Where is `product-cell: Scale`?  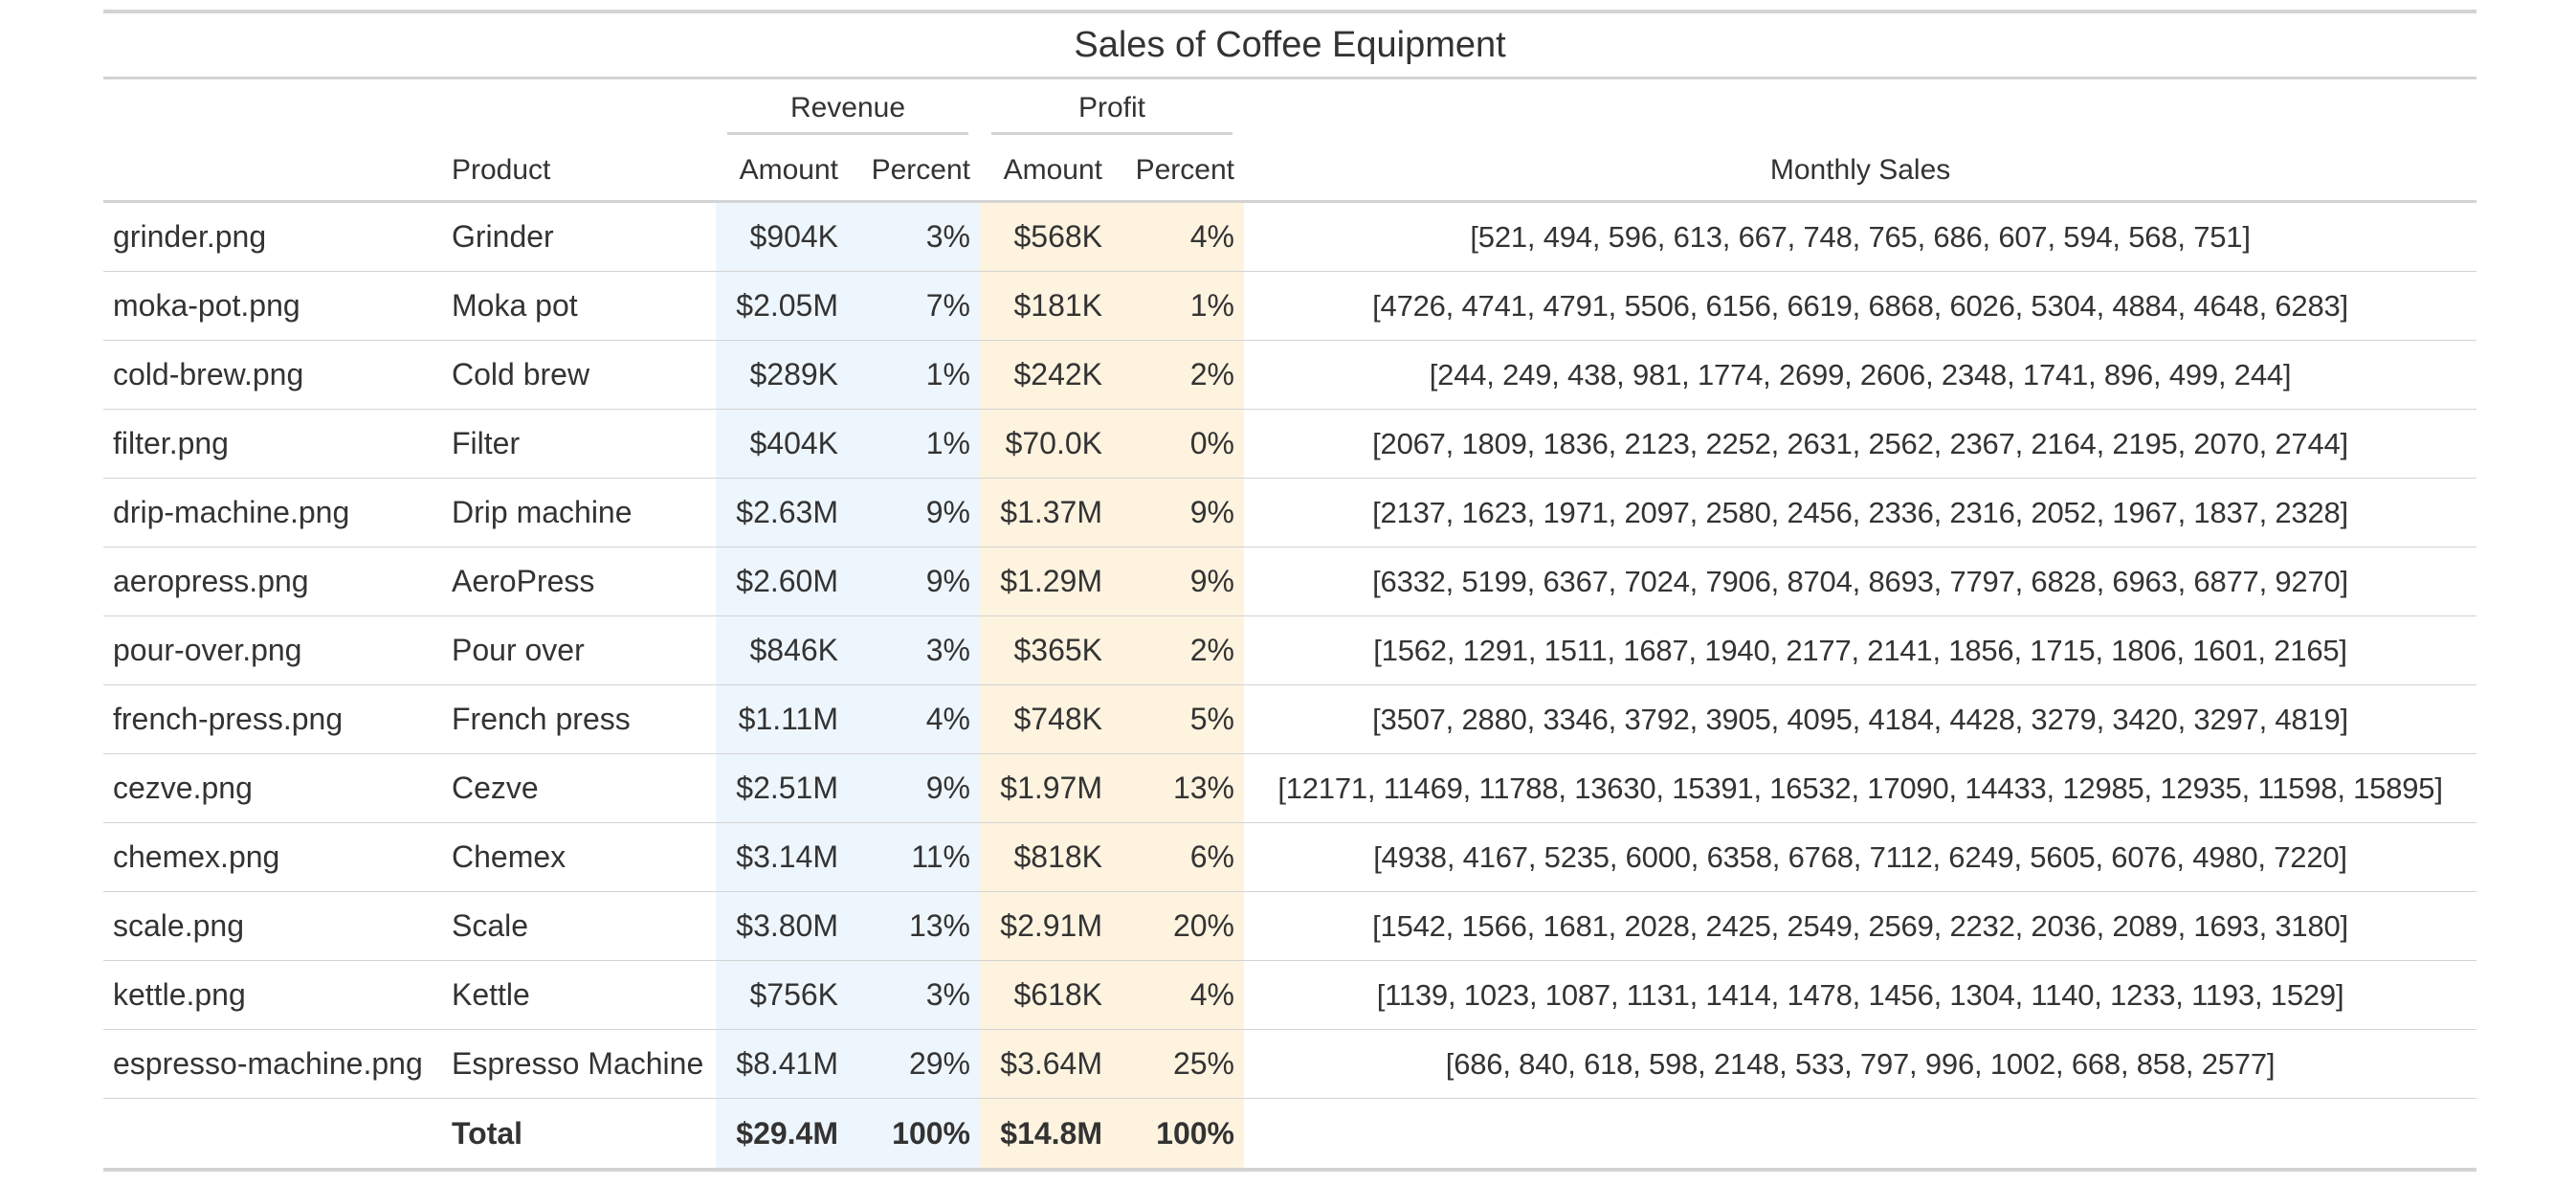 product-cell: Scale is located at coordinates (579, 926).